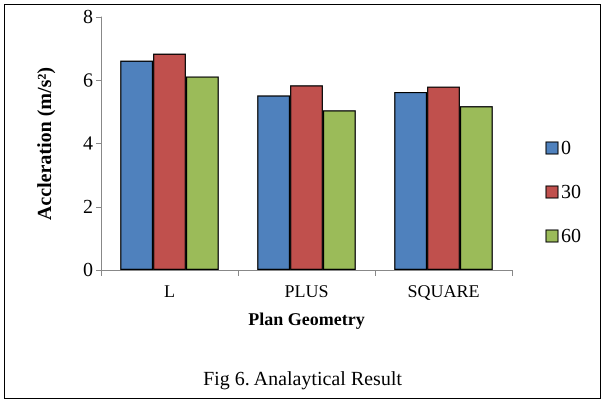 The height and width of the screenshot is (405, 607). Describe the element at coordinates (88, 207) in the screenshot. I see `y-tick-label: 2` at that location.